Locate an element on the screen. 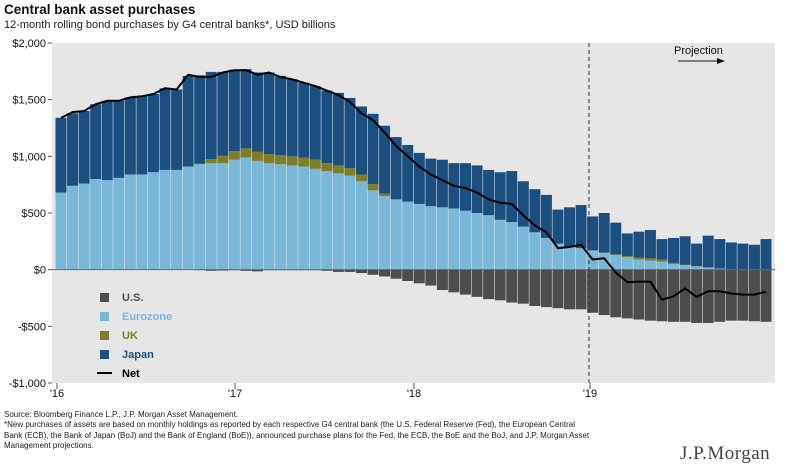 Image resolution: width=800 pixels, height=465 pixels. y-tick-label: -$500 is located at coordinates (32, 327).